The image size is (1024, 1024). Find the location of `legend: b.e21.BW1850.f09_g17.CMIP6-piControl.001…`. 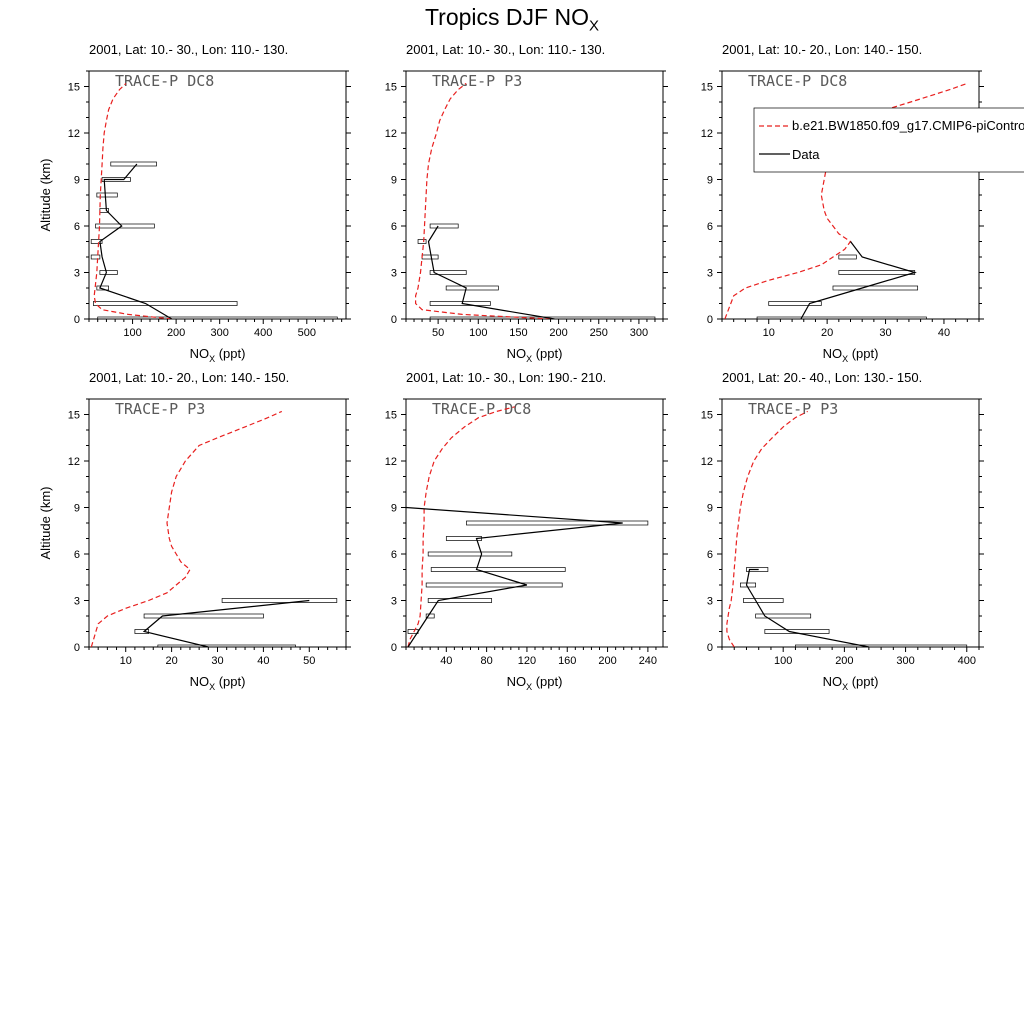

legend: b.e21.BW1850.f09_g17.CMIP6-piControl.001… is located at coordinates (888, 140).